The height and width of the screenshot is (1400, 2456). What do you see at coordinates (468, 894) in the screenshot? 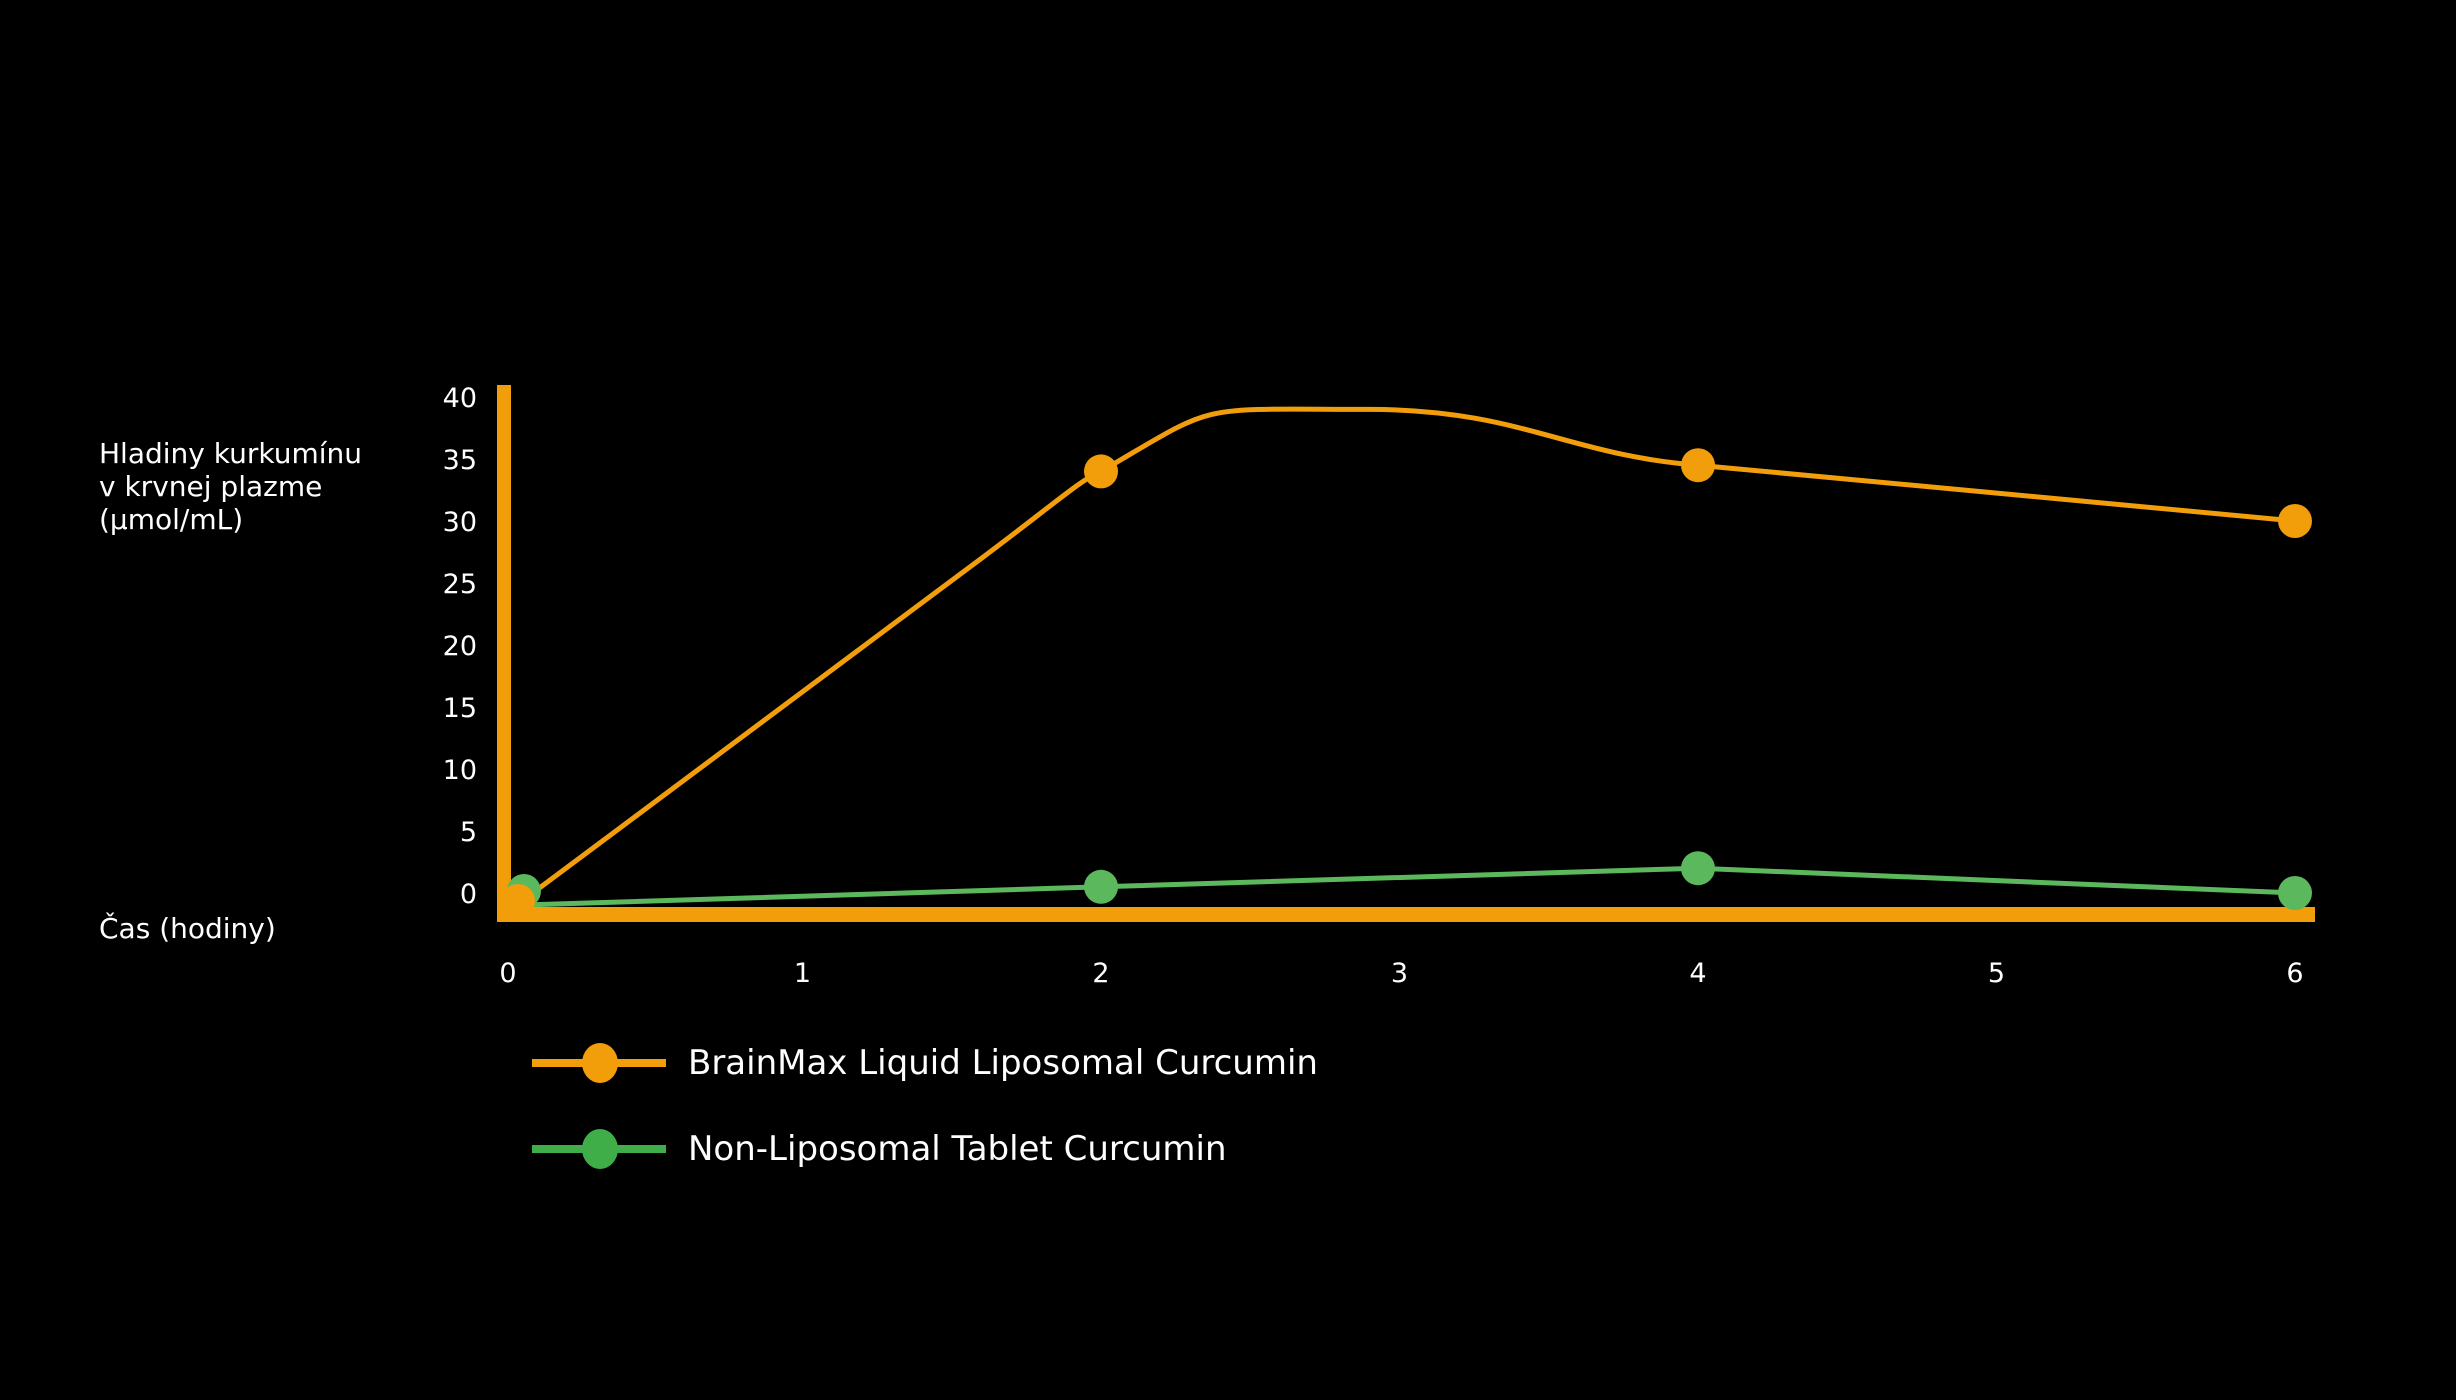
I see `y-tick-label: 0` at bounding box center [468, 894].